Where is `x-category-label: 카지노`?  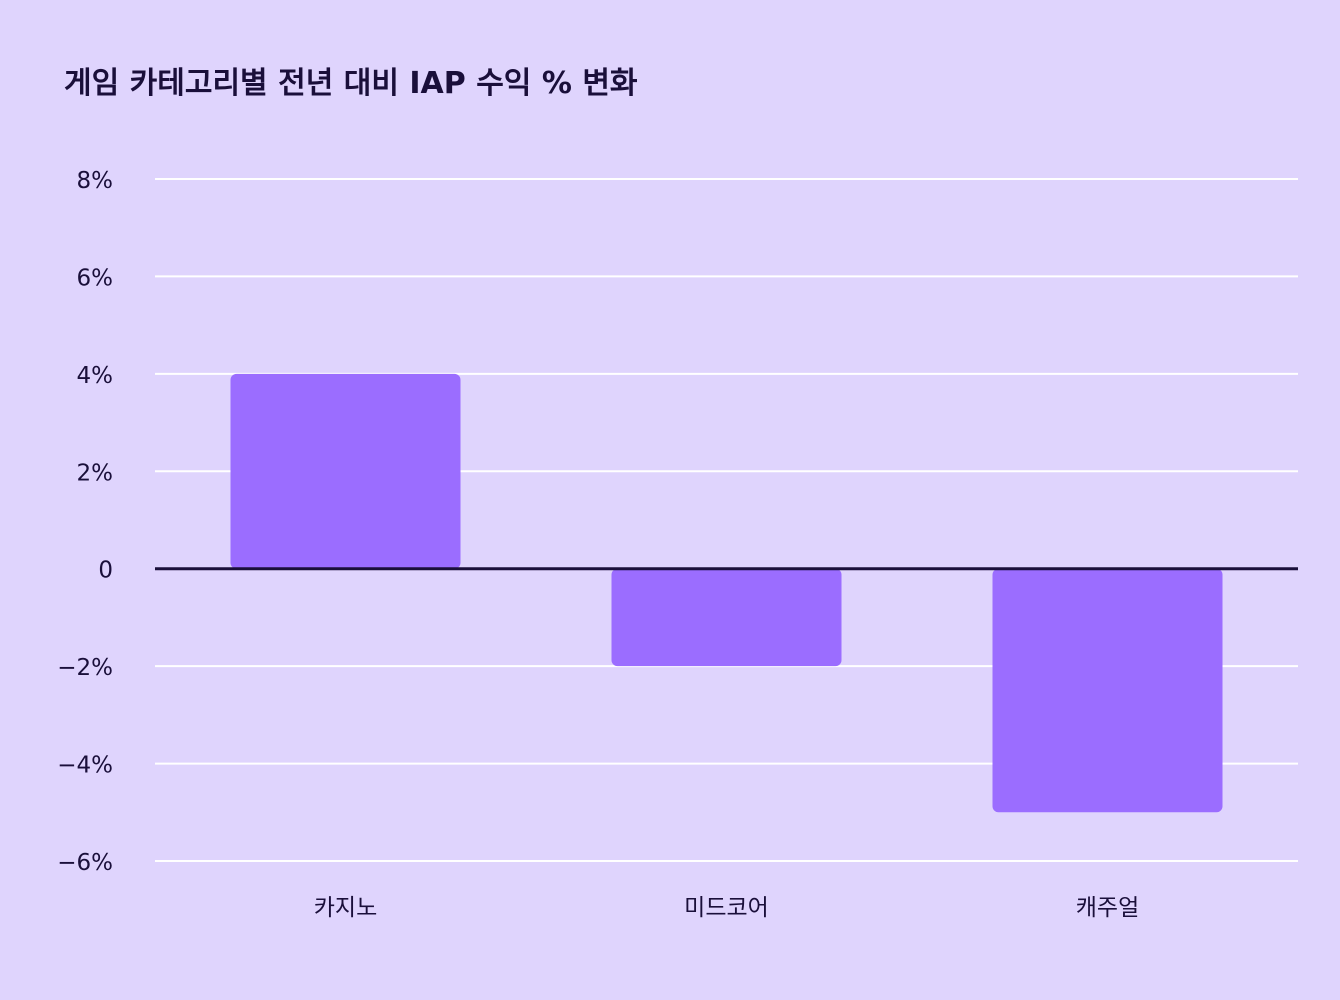
x-category-label: 카지노 is located at coordinates (345, 908).